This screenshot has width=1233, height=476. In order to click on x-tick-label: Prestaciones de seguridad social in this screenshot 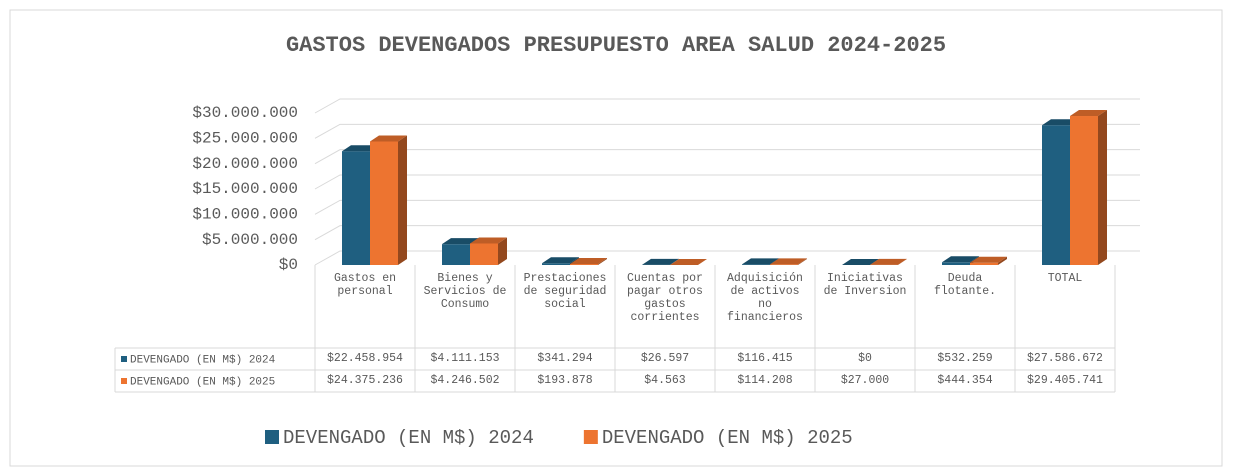, I will do `click(565, 291)`.